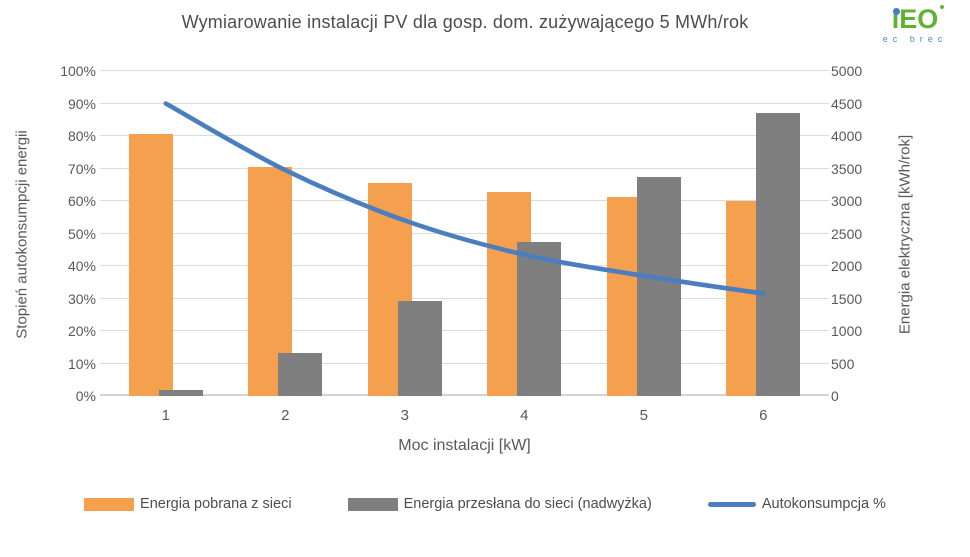 This screenshot has width=970, height=557. Describe the element at coordinates (763, 415) in the screenshot. I see `x-tick-label-6: 6` at that location.